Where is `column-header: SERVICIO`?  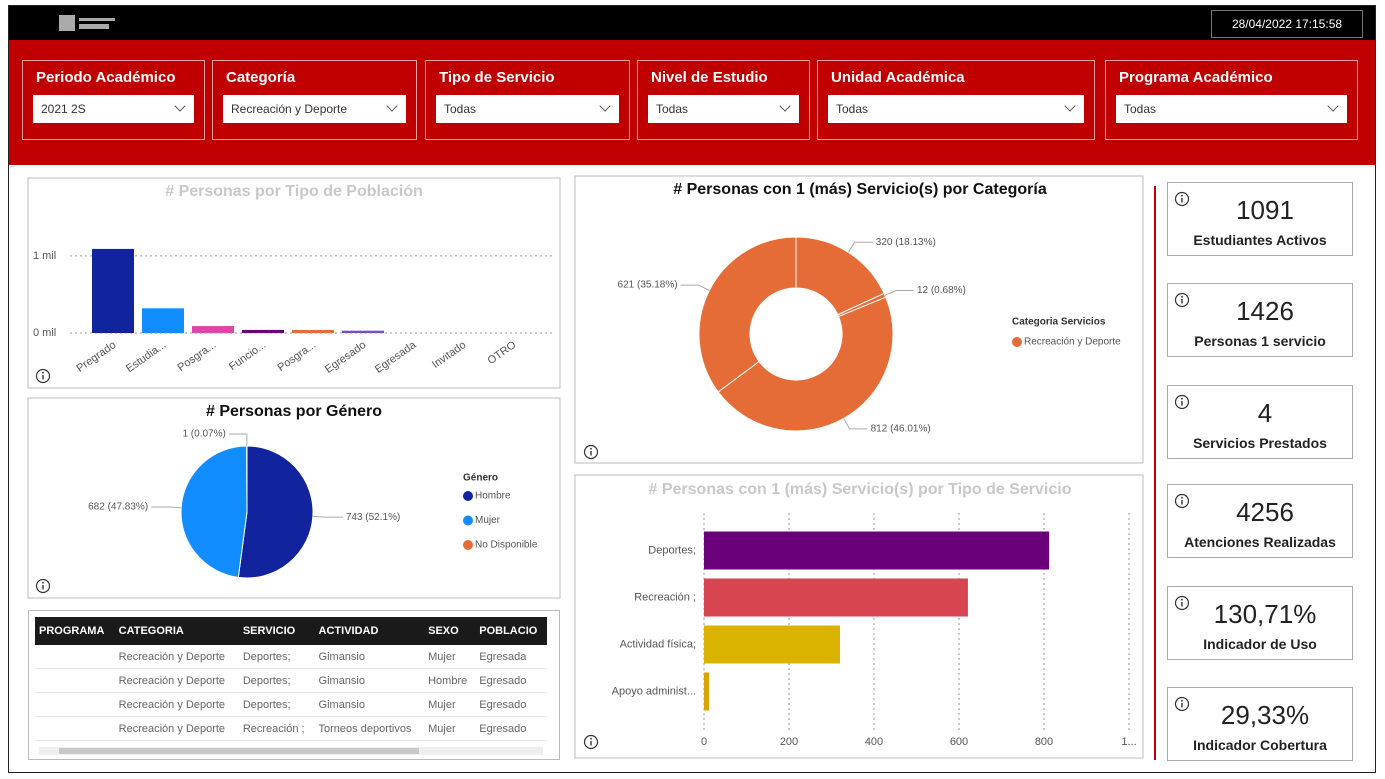 column-header: SERVICIO is located at coordinates (276, 631).